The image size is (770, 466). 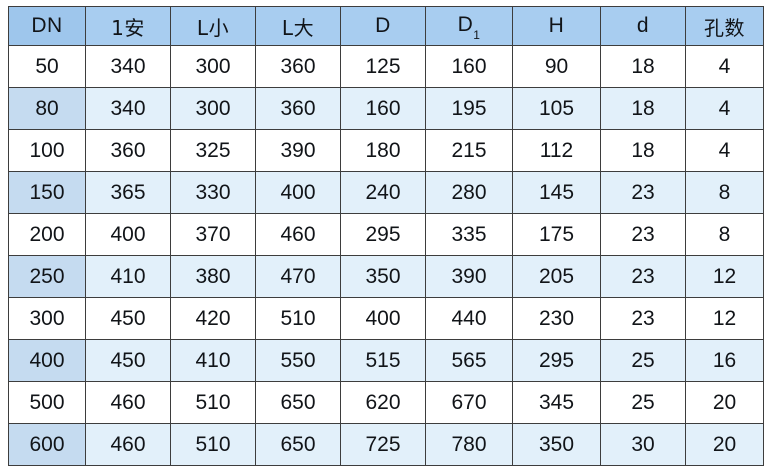 What do you see at coordinates (469, 360) in the screenshot?
I see `cell-d1: 565` at bounding box center [469, 360].